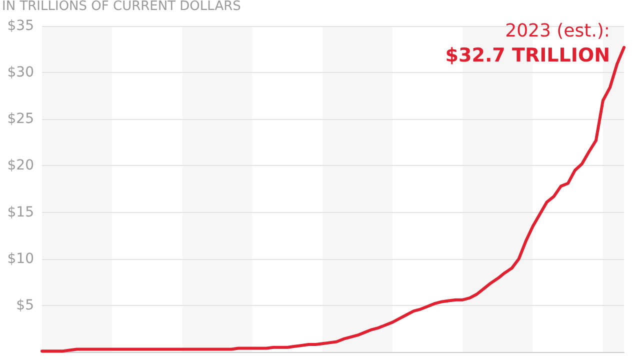  Describe the element at coordinates (527, 55) in the screenshot. I see `annotation: $32.7 TRILLION` at that location.